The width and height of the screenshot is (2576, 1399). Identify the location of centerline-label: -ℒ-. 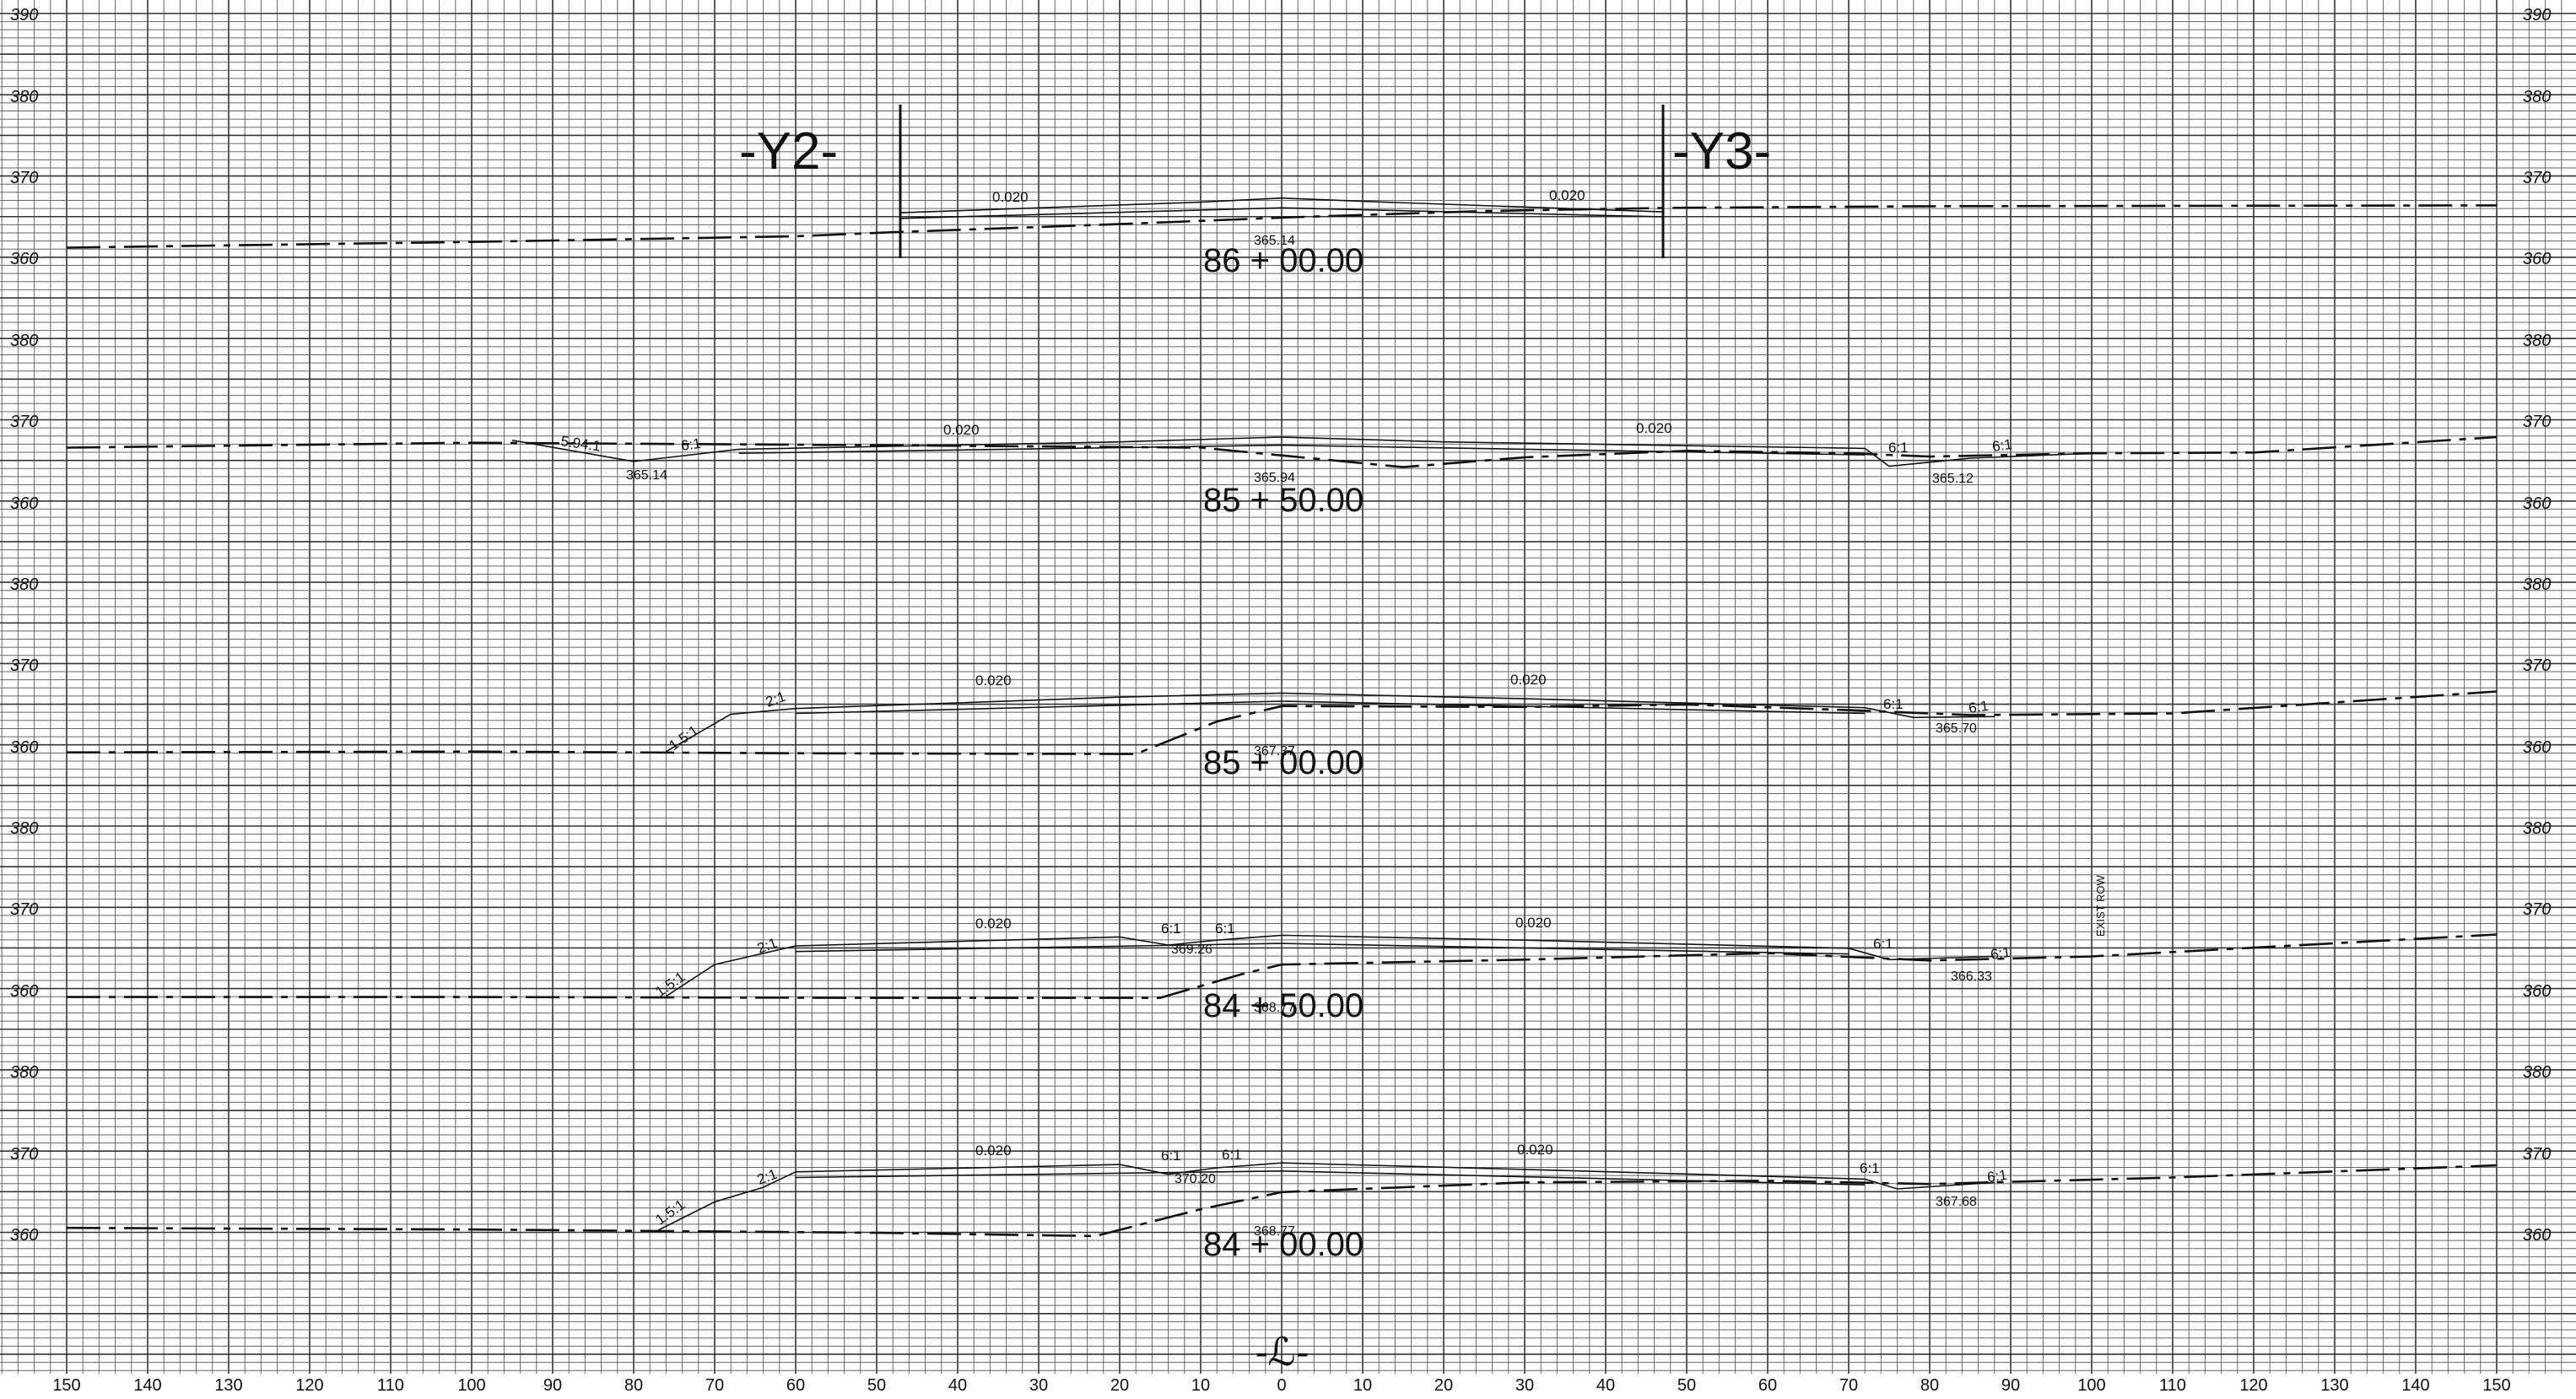
(1282, 1352).